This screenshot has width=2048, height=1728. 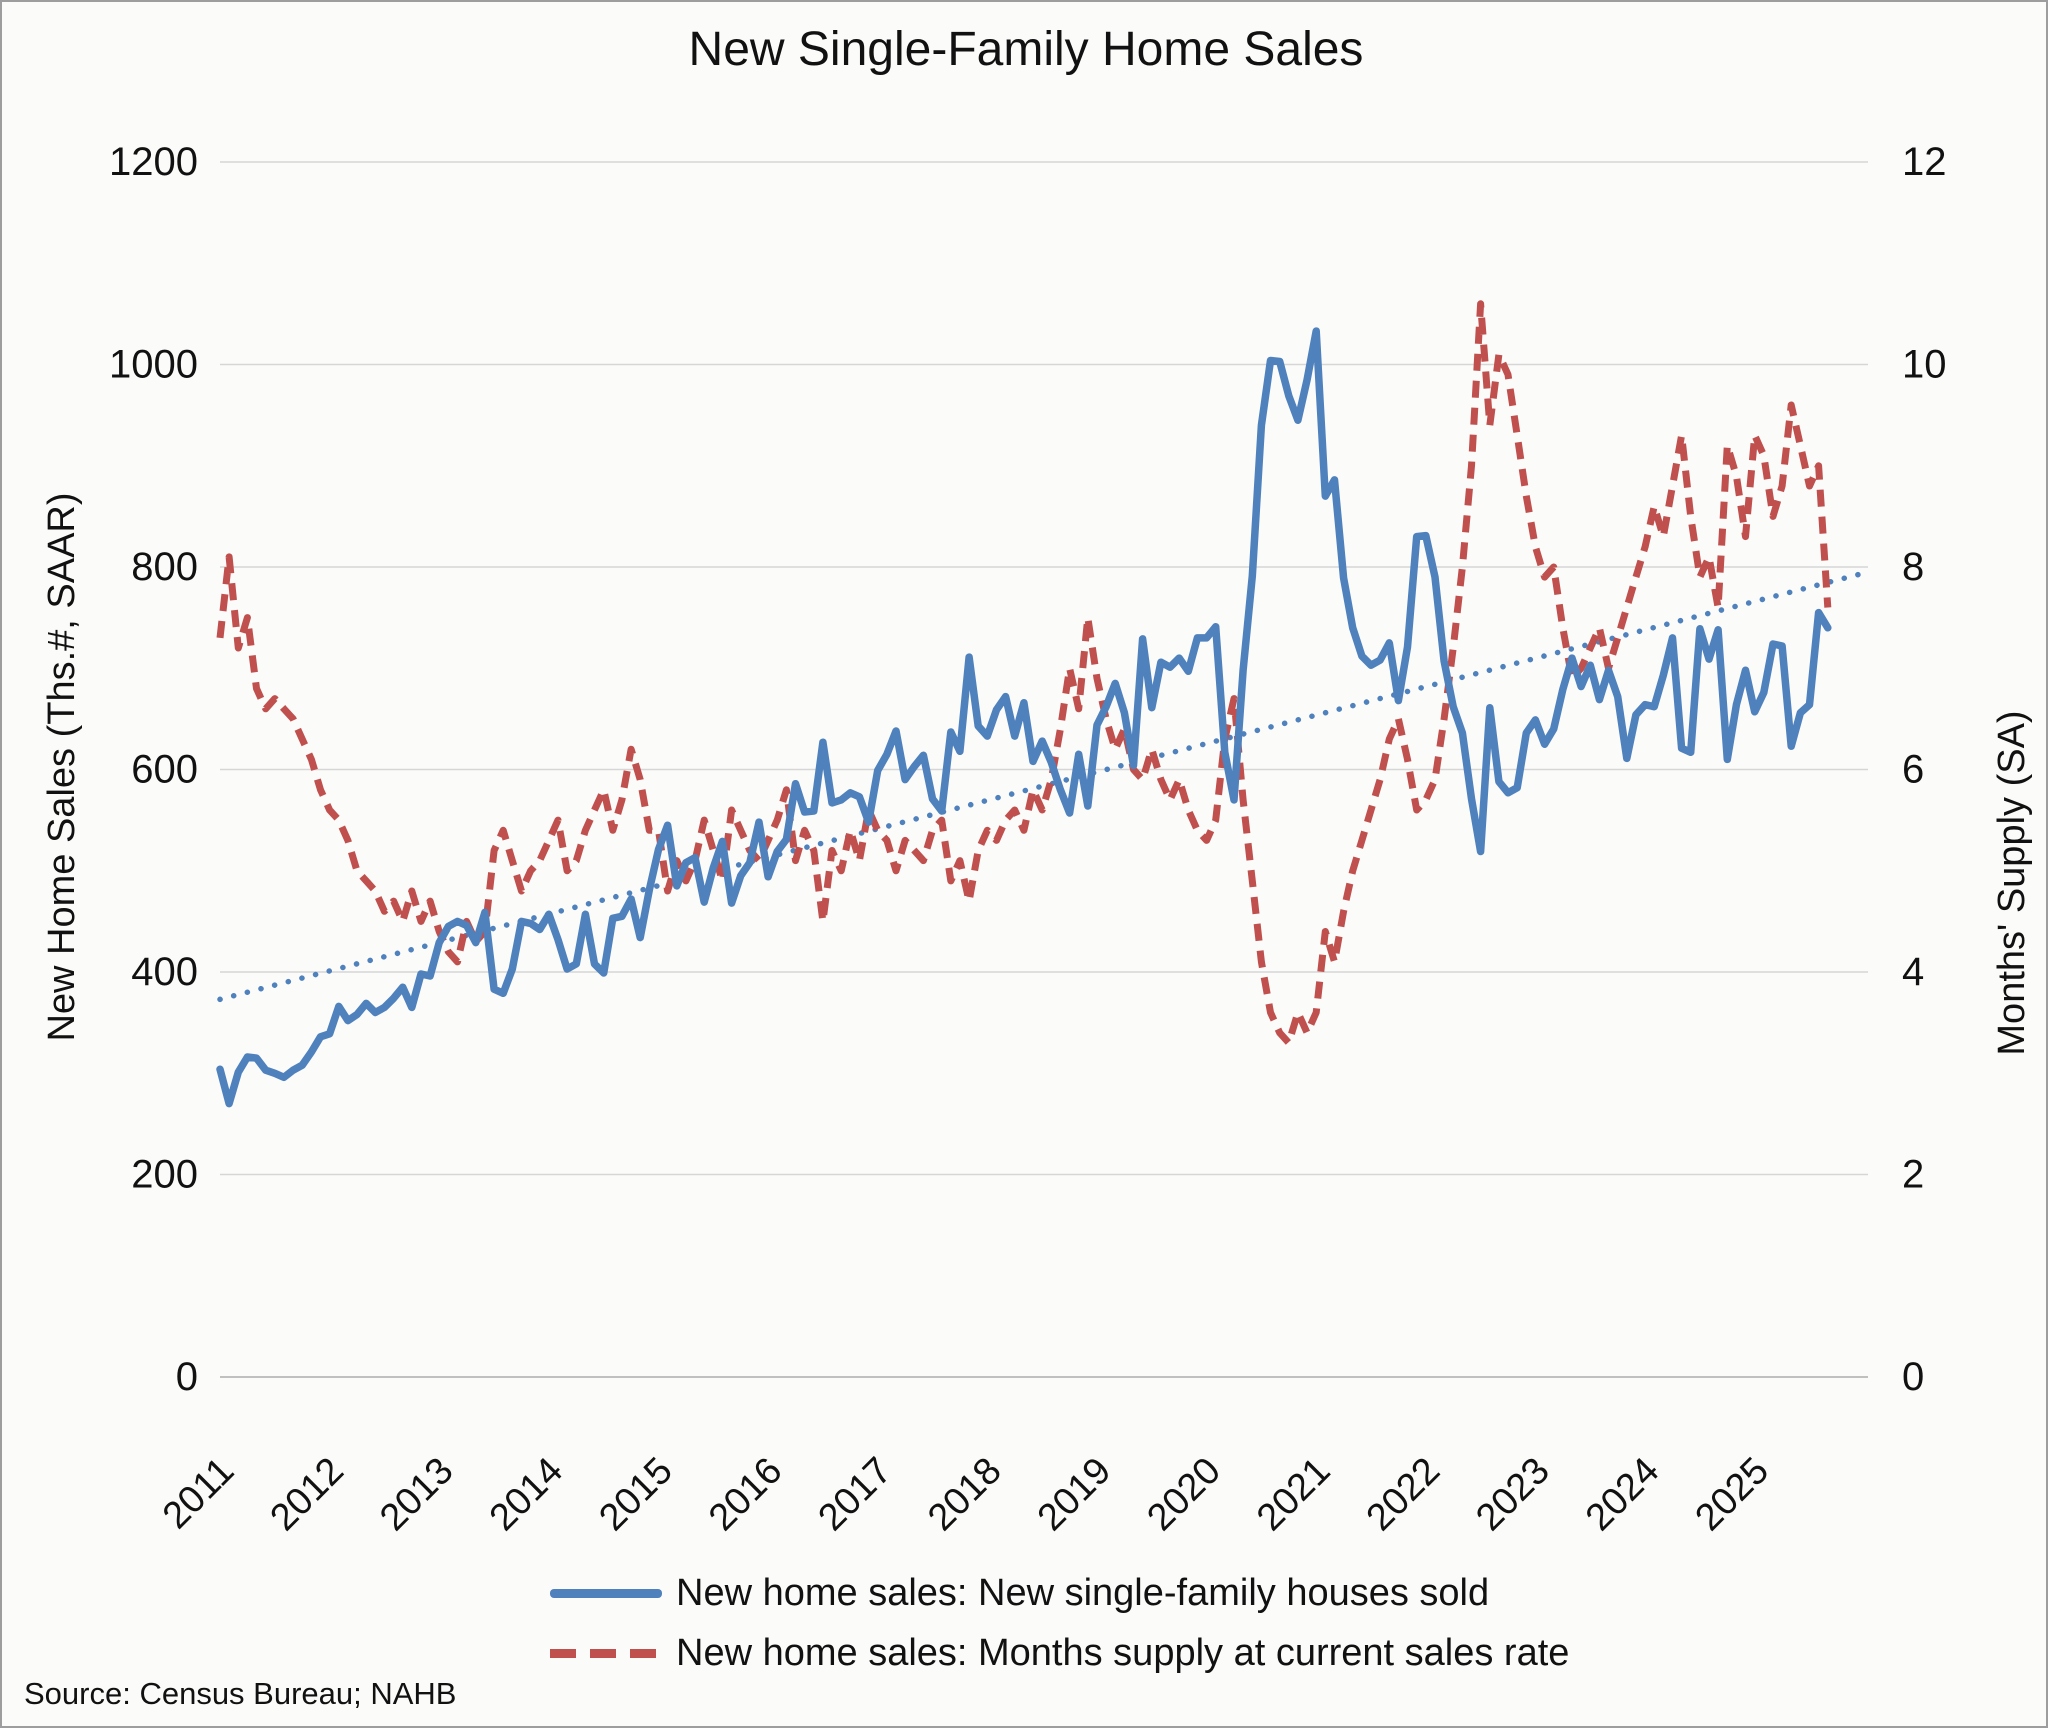 What do you see at coordinates (1512, 1494) in the screenshot?
I see `x-tick-2023: 2023` at bounding box center [1512, 1494].